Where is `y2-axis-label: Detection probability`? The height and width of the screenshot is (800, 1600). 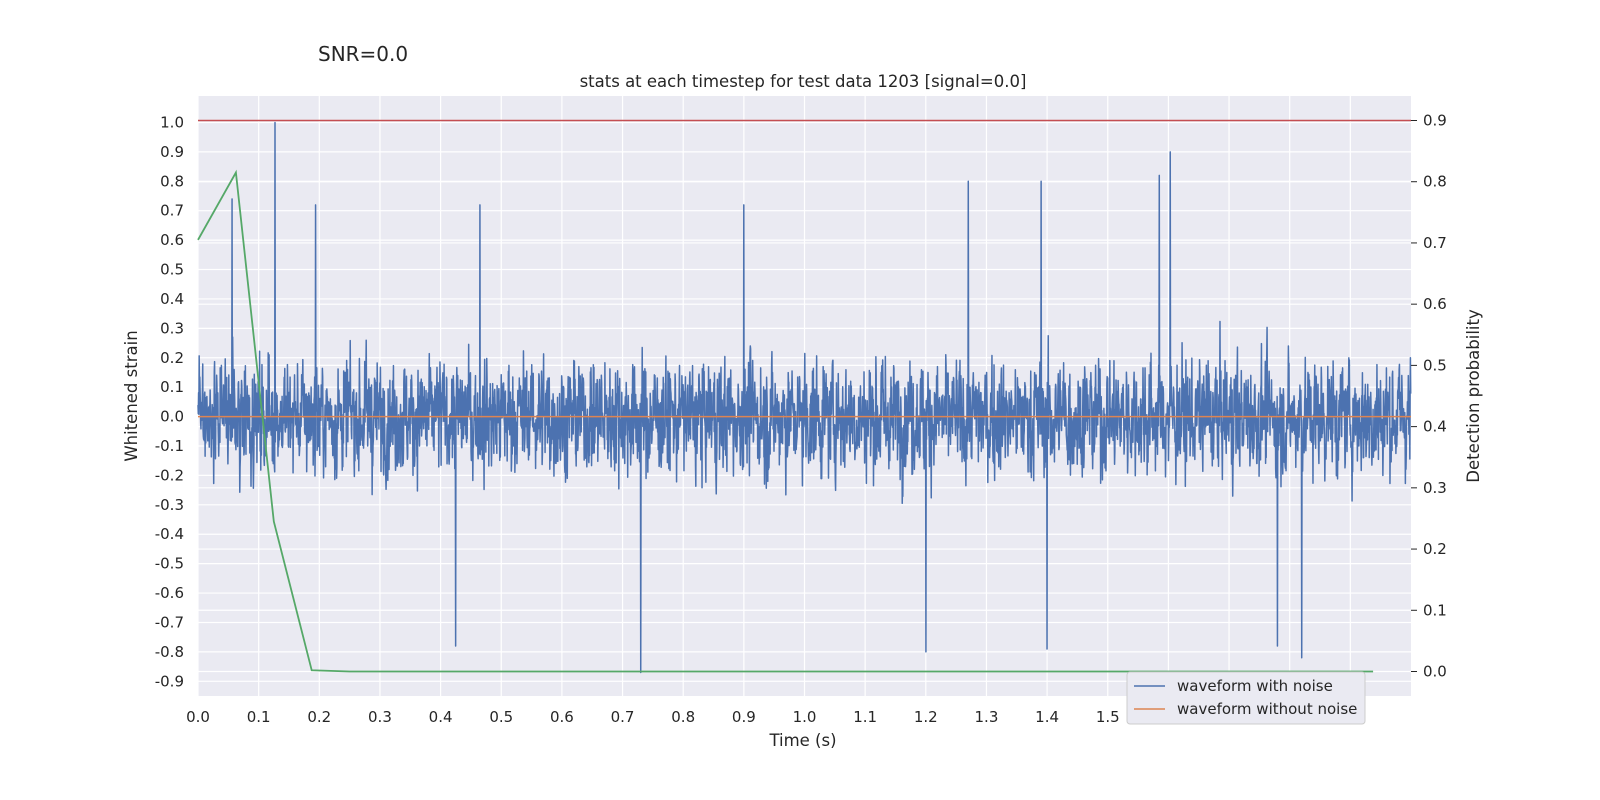
y2-axis-label: Detection probability is located at coordinates (1473, 396).